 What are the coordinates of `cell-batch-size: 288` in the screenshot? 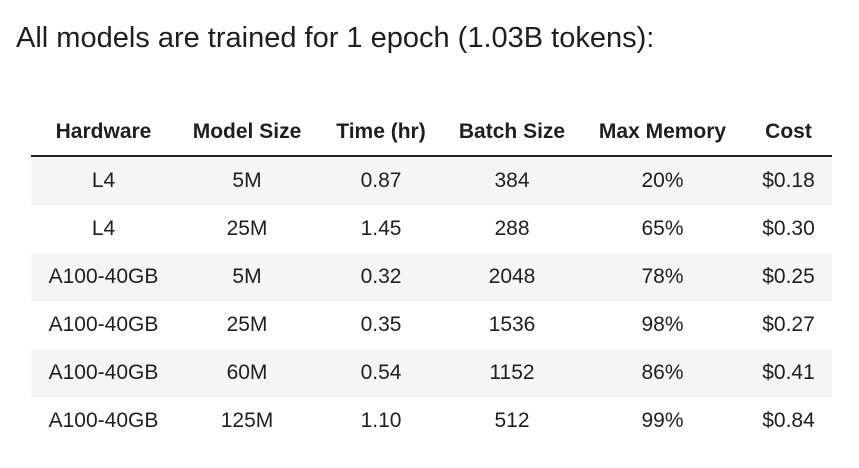 It's located at (512, 229).